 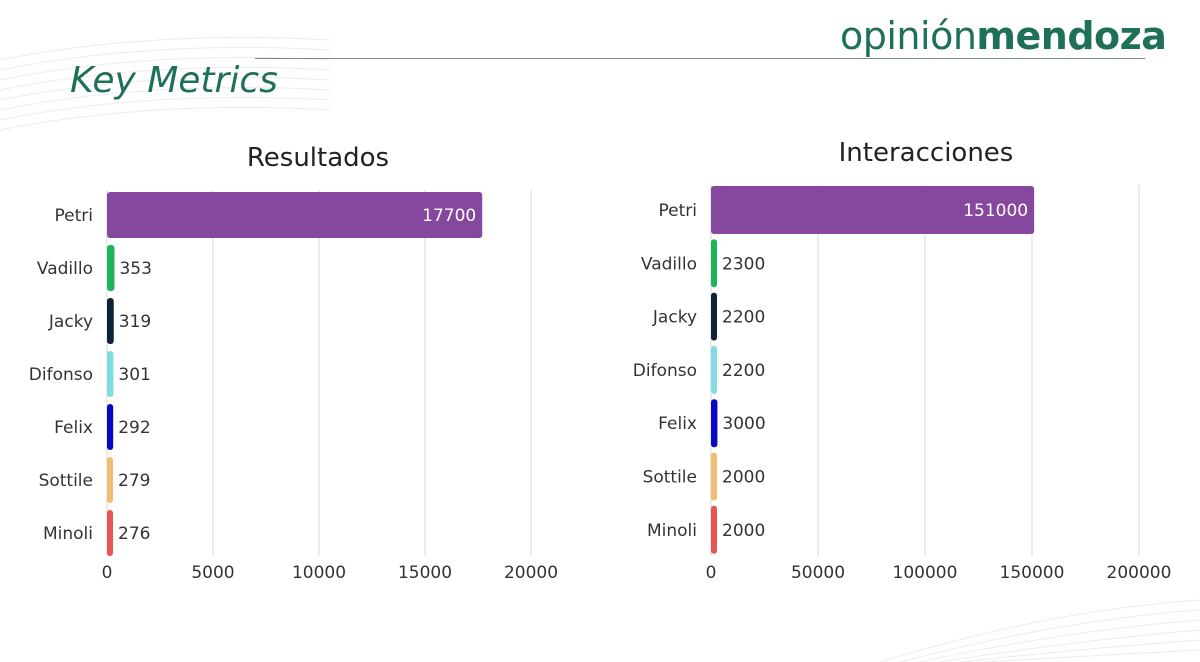 I want to click on data-label: 2300, so click(x=743, y=264).